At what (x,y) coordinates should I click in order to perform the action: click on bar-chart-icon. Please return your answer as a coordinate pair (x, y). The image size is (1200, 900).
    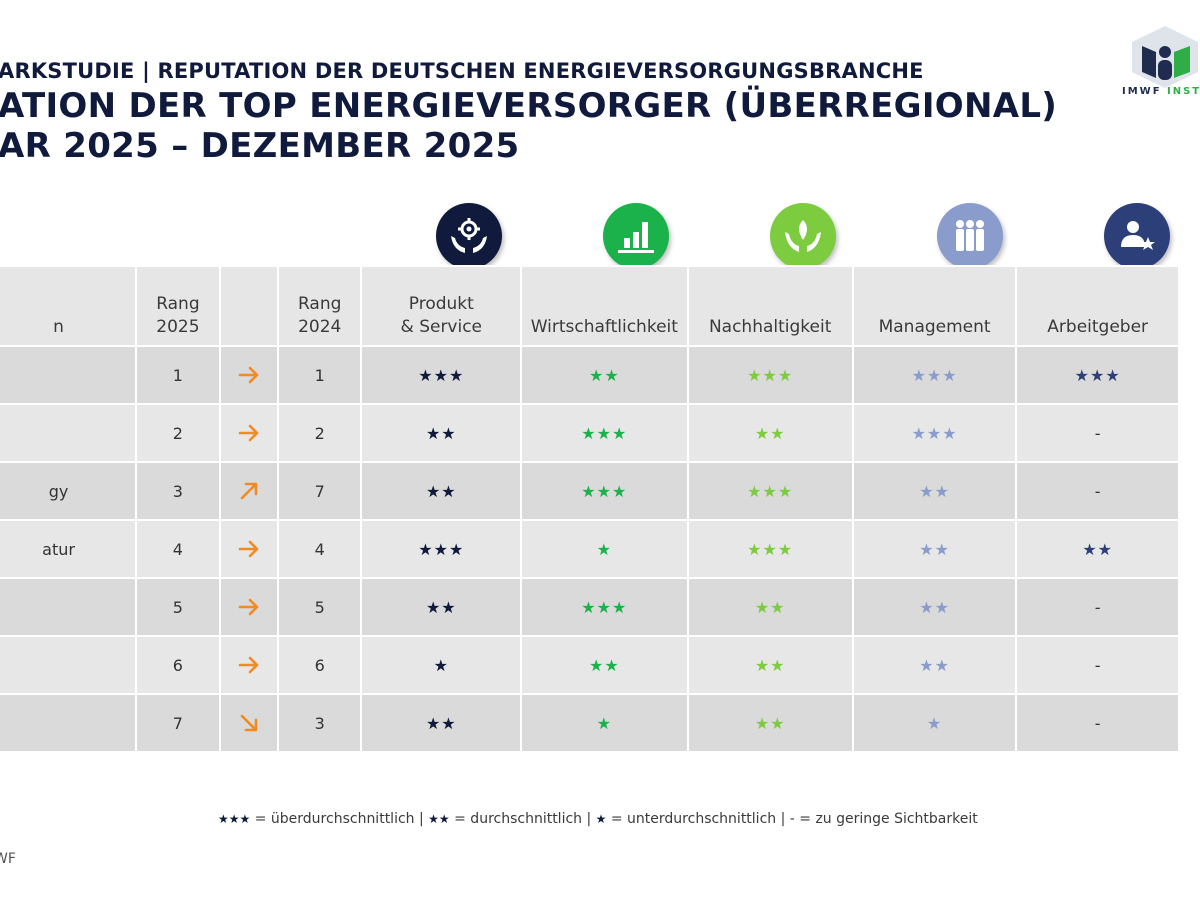
    Looking at the image, I should click on (636, 236).